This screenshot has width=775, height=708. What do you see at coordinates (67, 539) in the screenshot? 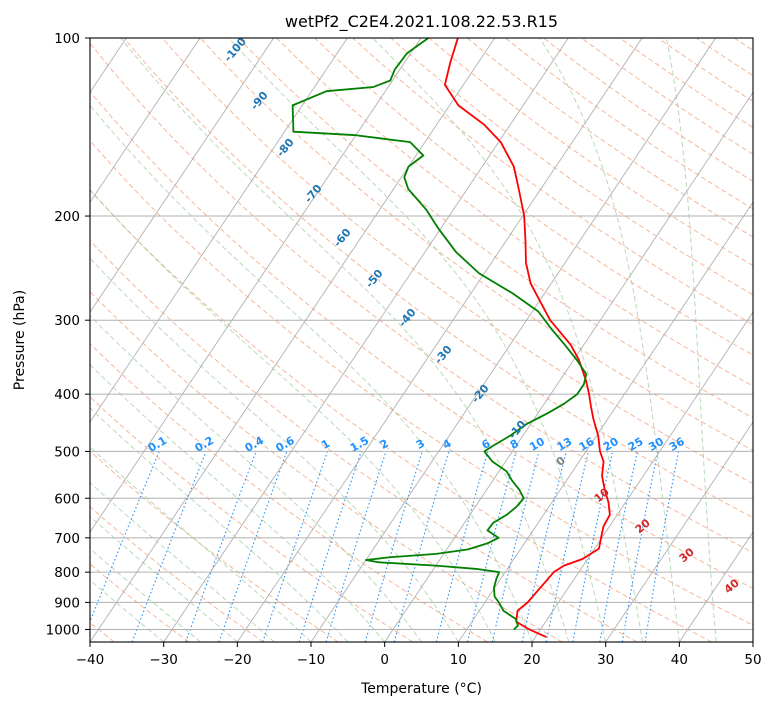
I see `y-tick-label: 700` at bounding box center [67, 539].